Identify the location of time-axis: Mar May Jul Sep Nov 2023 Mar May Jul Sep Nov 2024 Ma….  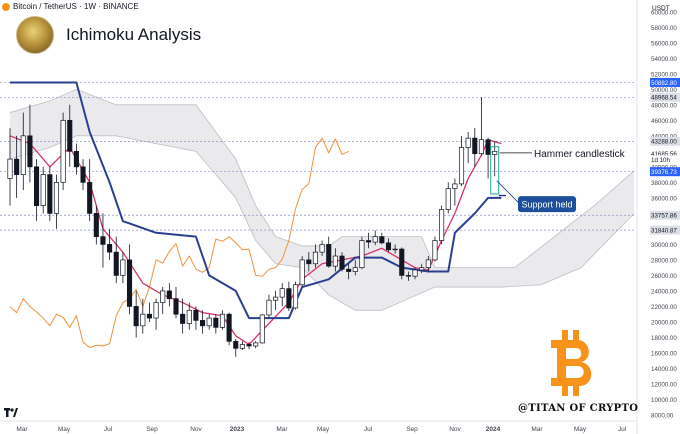
(318, 426).